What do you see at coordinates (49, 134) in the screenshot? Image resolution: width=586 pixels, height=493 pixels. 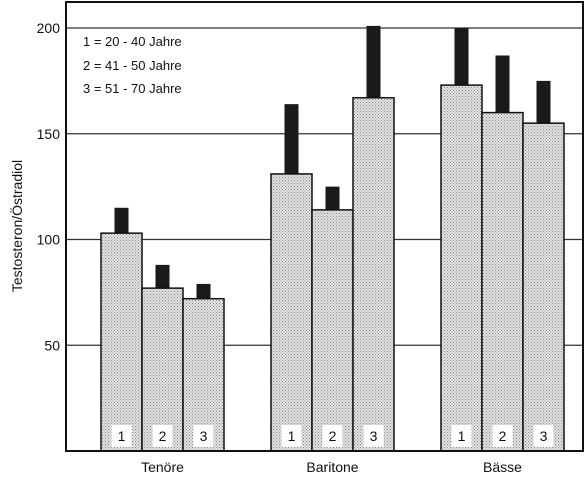 I see `y-tick-label: 150` at bounding box center [49, 134].